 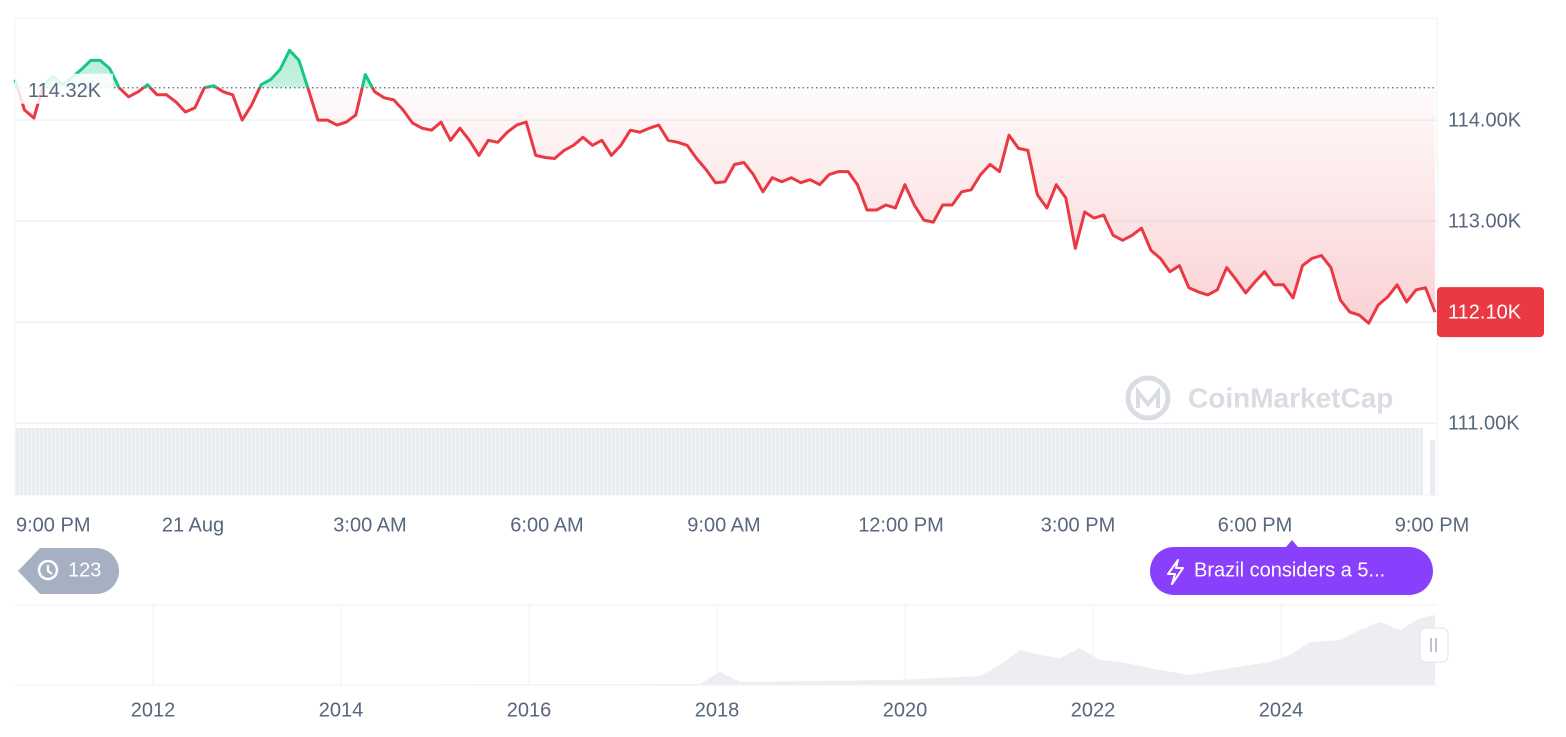 What do you see at coordinates (901, 525) in the screenshot?
I see `x-tick-label: 12:00 PM` at bounding box center [901, 525].